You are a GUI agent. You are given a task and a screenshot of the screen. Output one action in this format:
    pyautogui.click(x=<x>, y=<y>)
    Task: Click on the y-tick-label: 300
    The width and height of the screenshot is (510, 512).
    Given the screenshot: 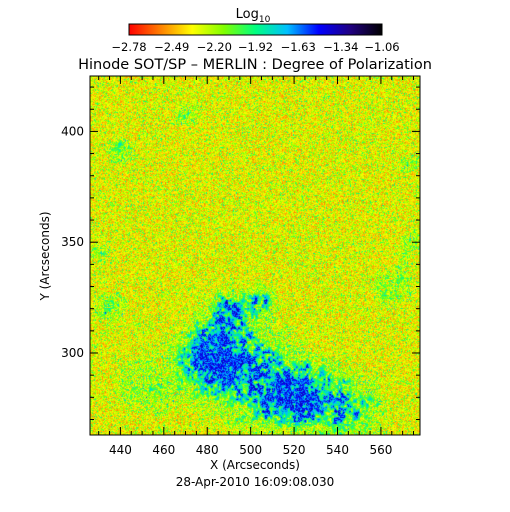 What is the action you would take?
    pyautogui.click(x=72, y=353)
    